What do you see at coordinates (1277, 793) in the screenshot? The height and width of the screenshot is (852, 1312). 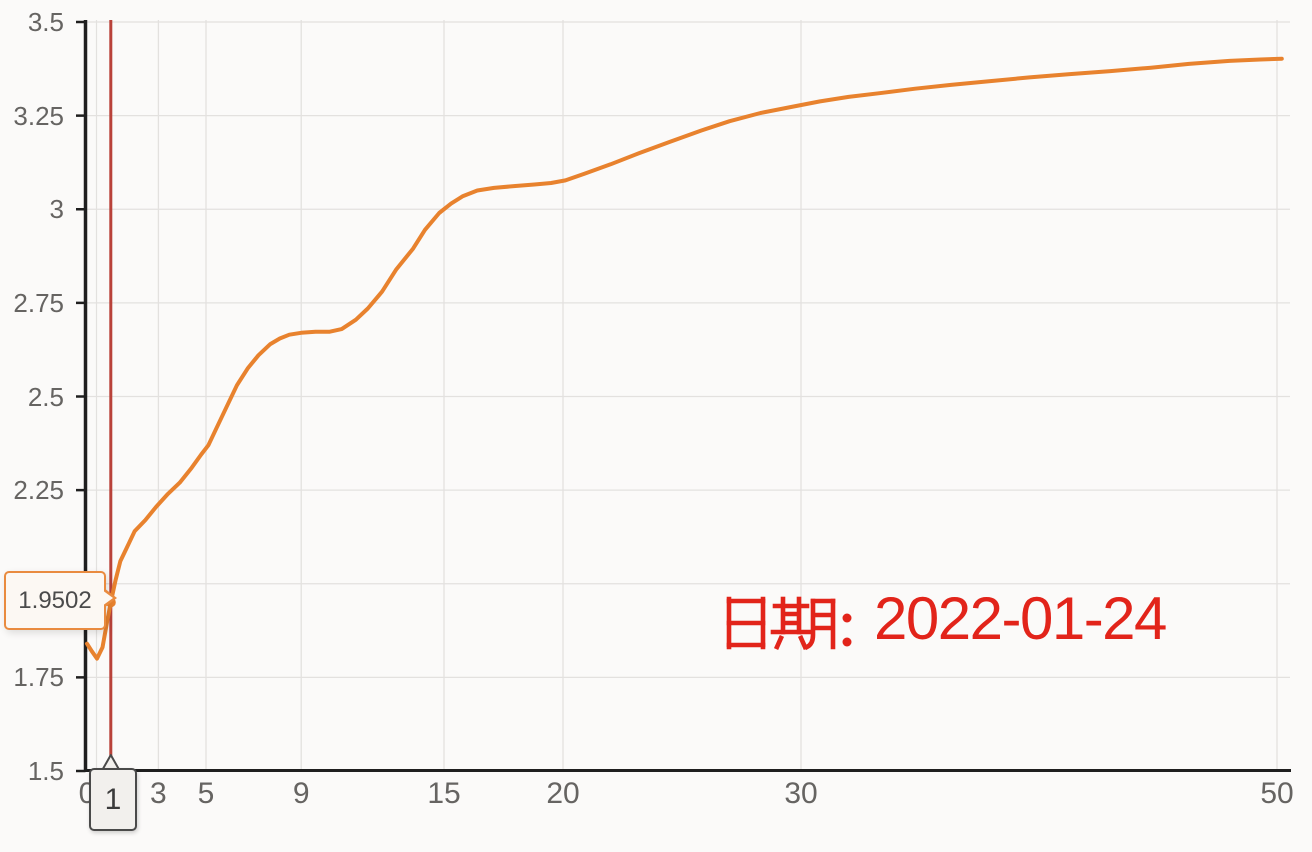 I see `x-axis-label: 50` at bounding box center [1277, 793].